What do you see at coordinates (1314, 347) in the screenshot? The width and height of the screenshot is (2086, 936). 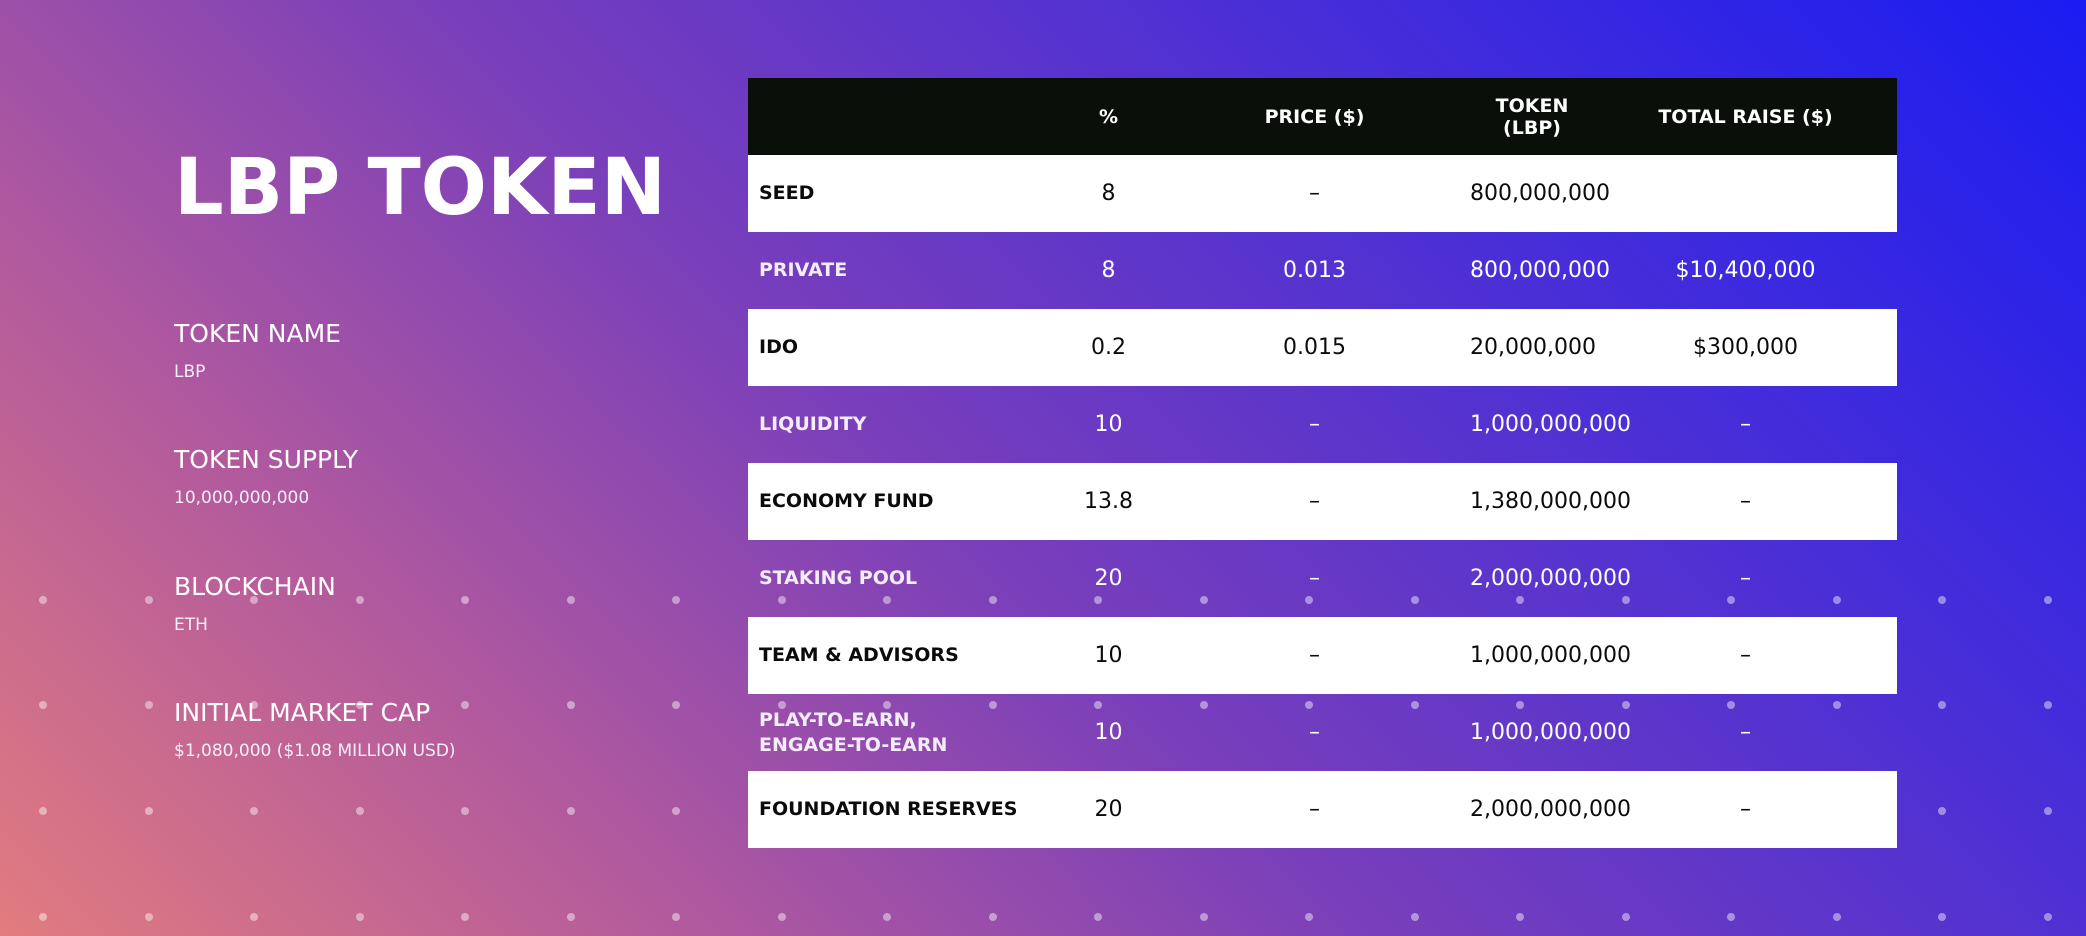 I see `row-price: 0.015` at bounding box center [1314, 347].